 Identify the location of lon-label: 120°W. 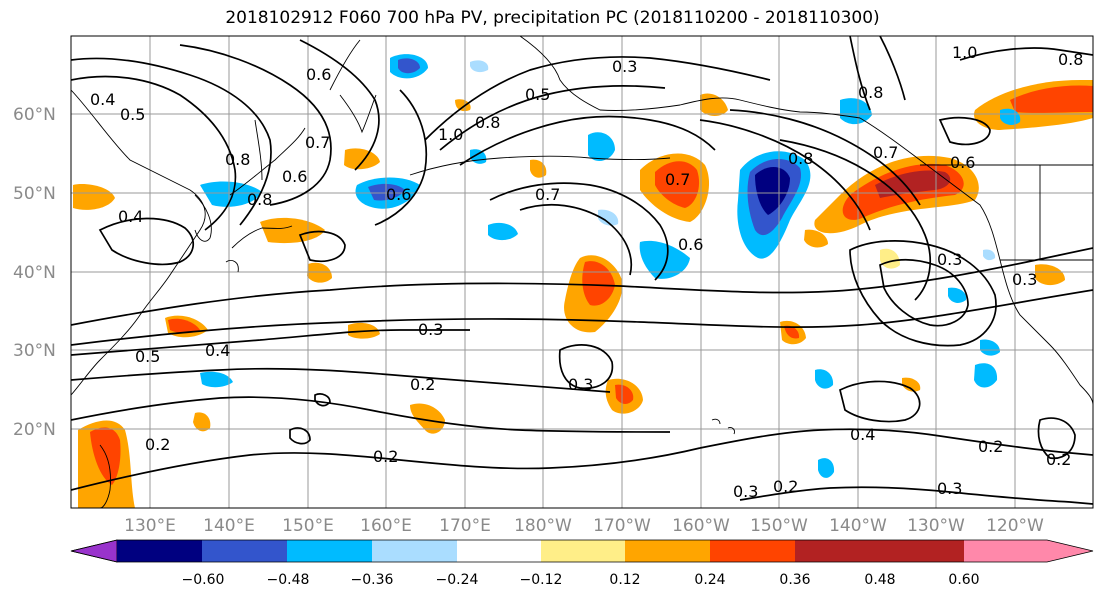
(1015, 526).